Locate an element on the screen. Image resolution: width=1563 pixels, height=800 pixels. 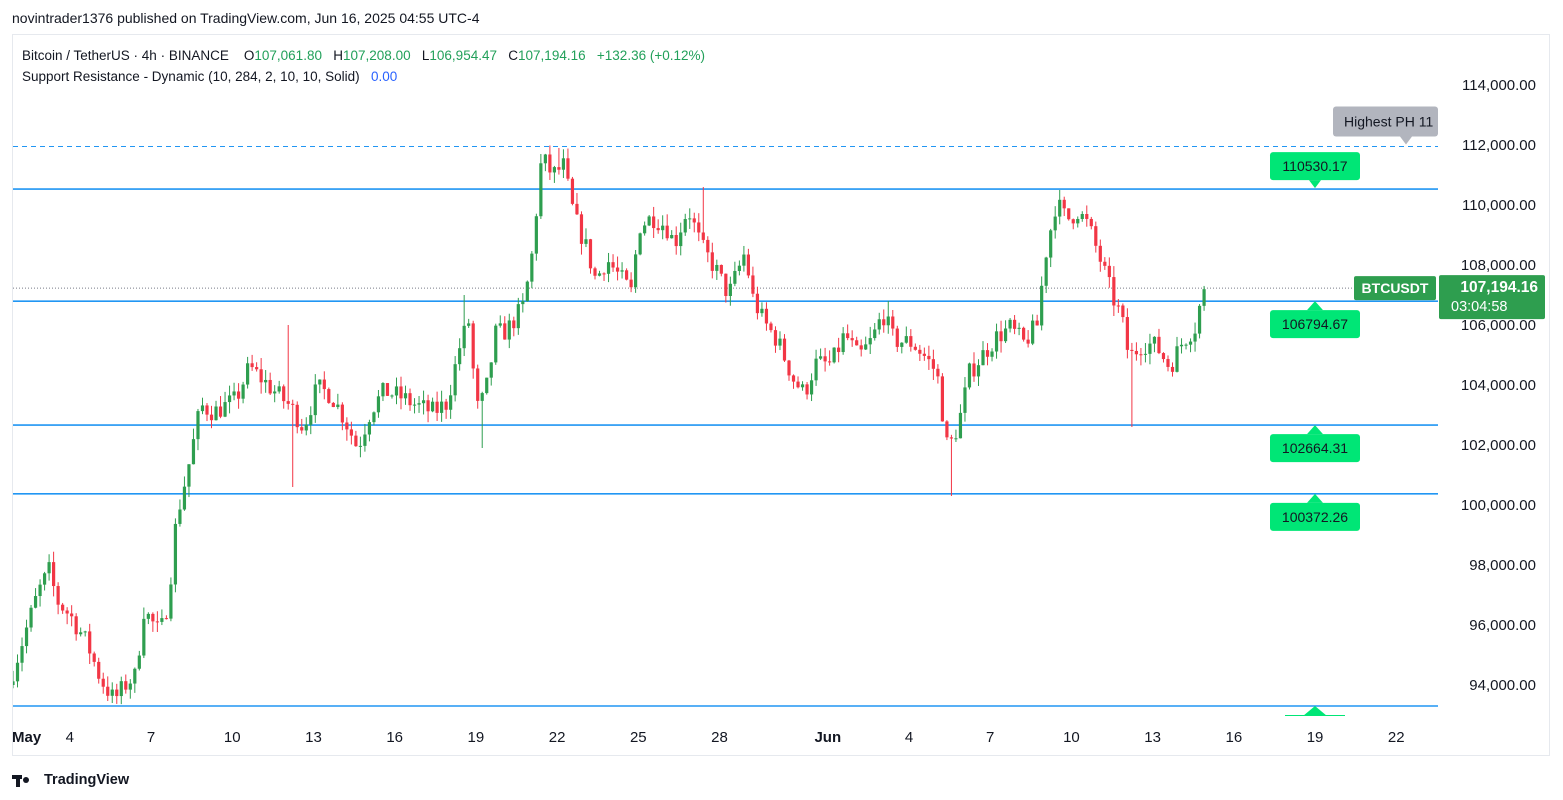
tradingview-brand: TradingView is located at coordinates (87, 780).